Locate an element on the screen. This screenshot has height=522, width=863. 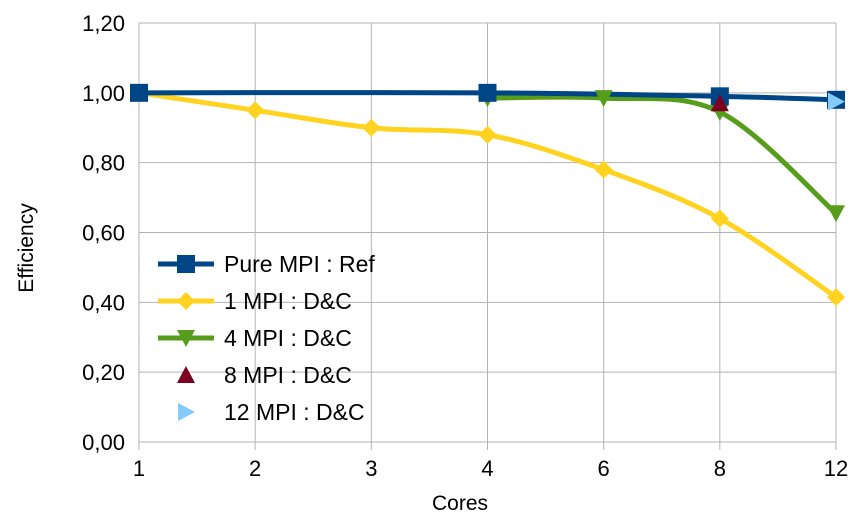
legend-item: 8 MPI : D&C is located at coordinates (264, 375).